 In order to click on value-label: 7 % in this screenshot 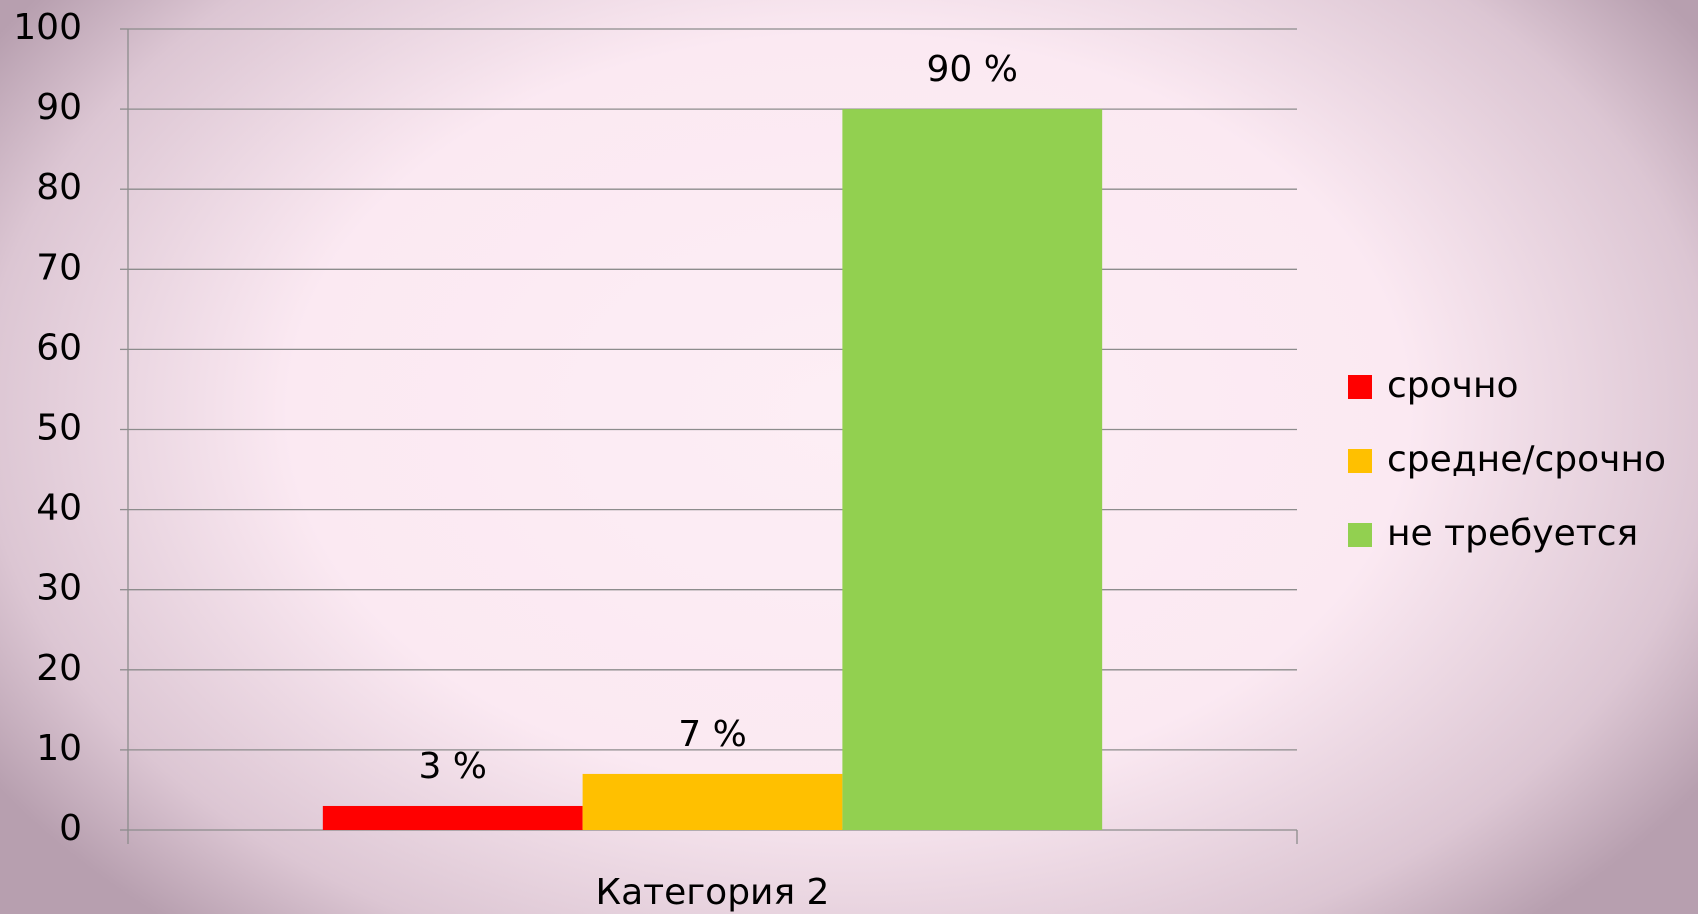, I will do `click(712, 734)`.